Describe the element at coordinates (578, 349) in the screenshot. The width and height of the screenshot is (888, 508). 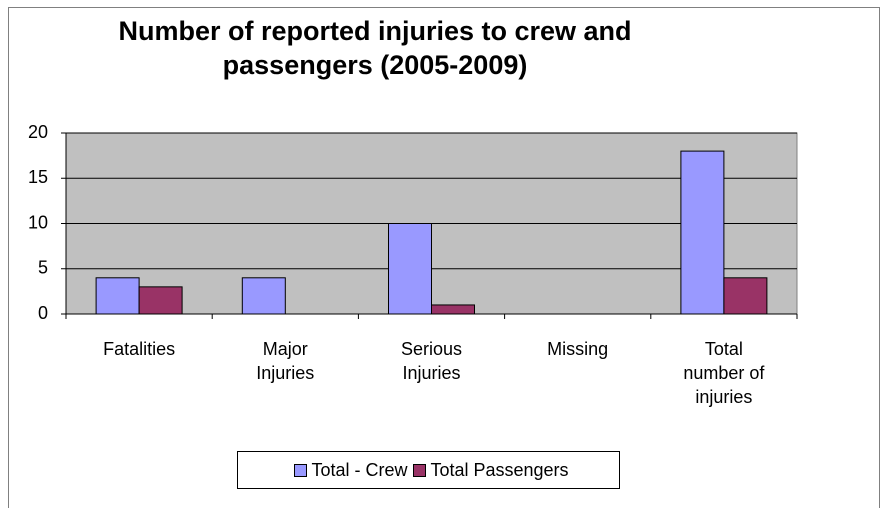
I see `x-tick-label: Missing` at that location.